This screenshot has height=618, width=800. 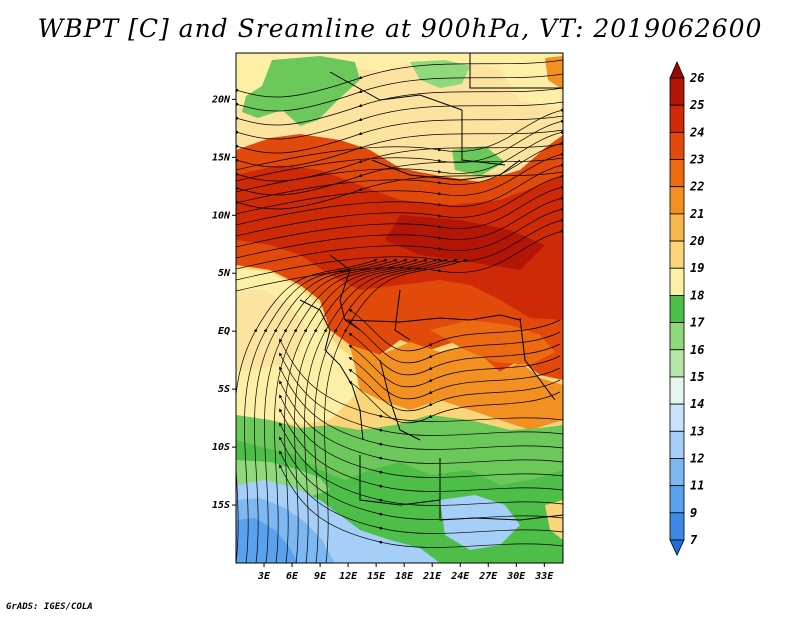 I want to click on x-tick-label: 24E, so click(x=460, y=576).